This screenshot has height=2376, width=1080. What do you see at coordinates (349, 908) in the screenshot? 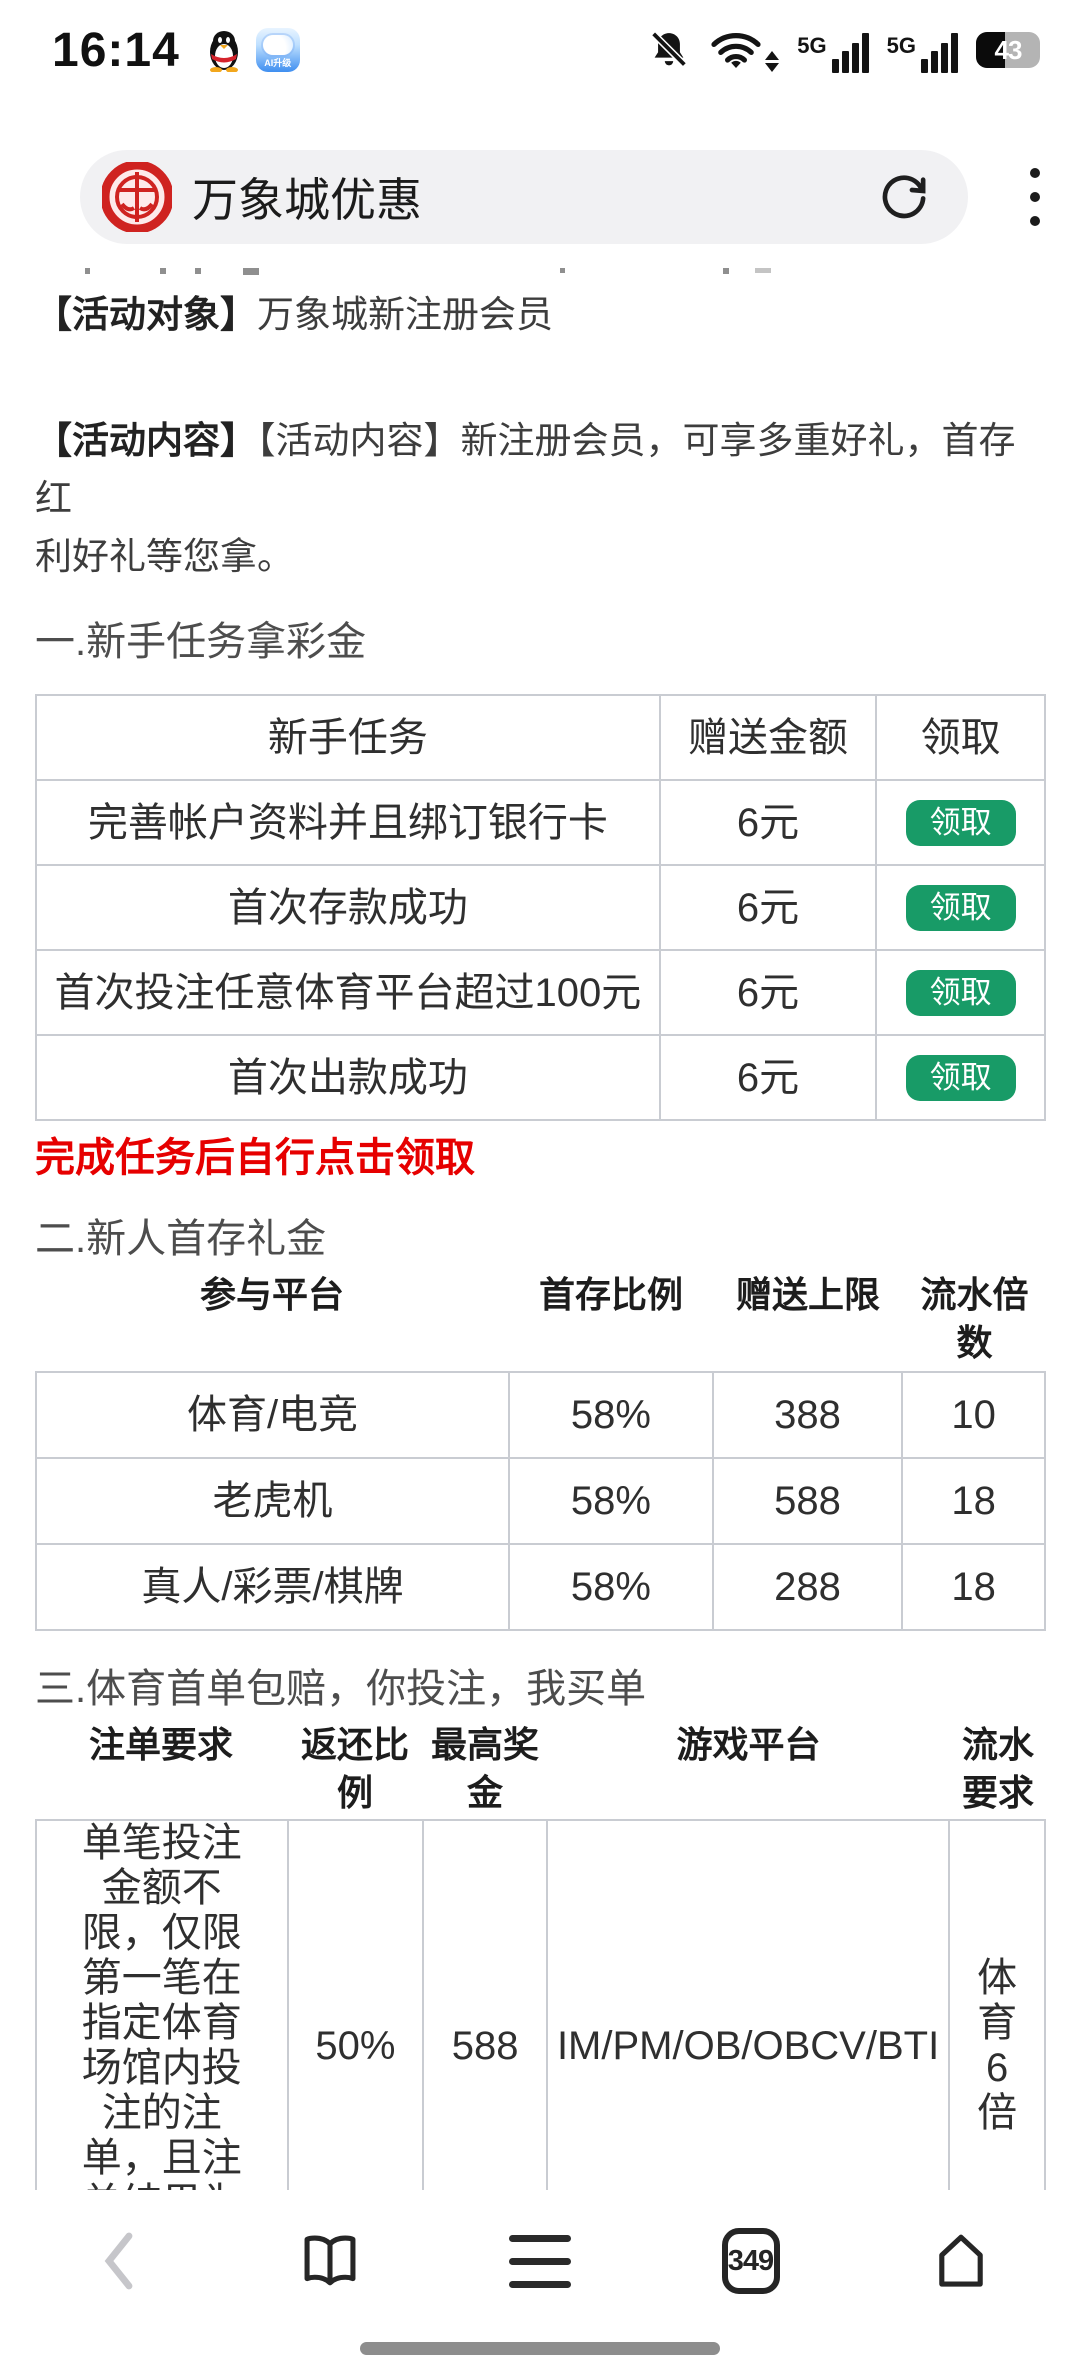
I see `task-cell: 首次存款成功` at bounding box center [349, 908].